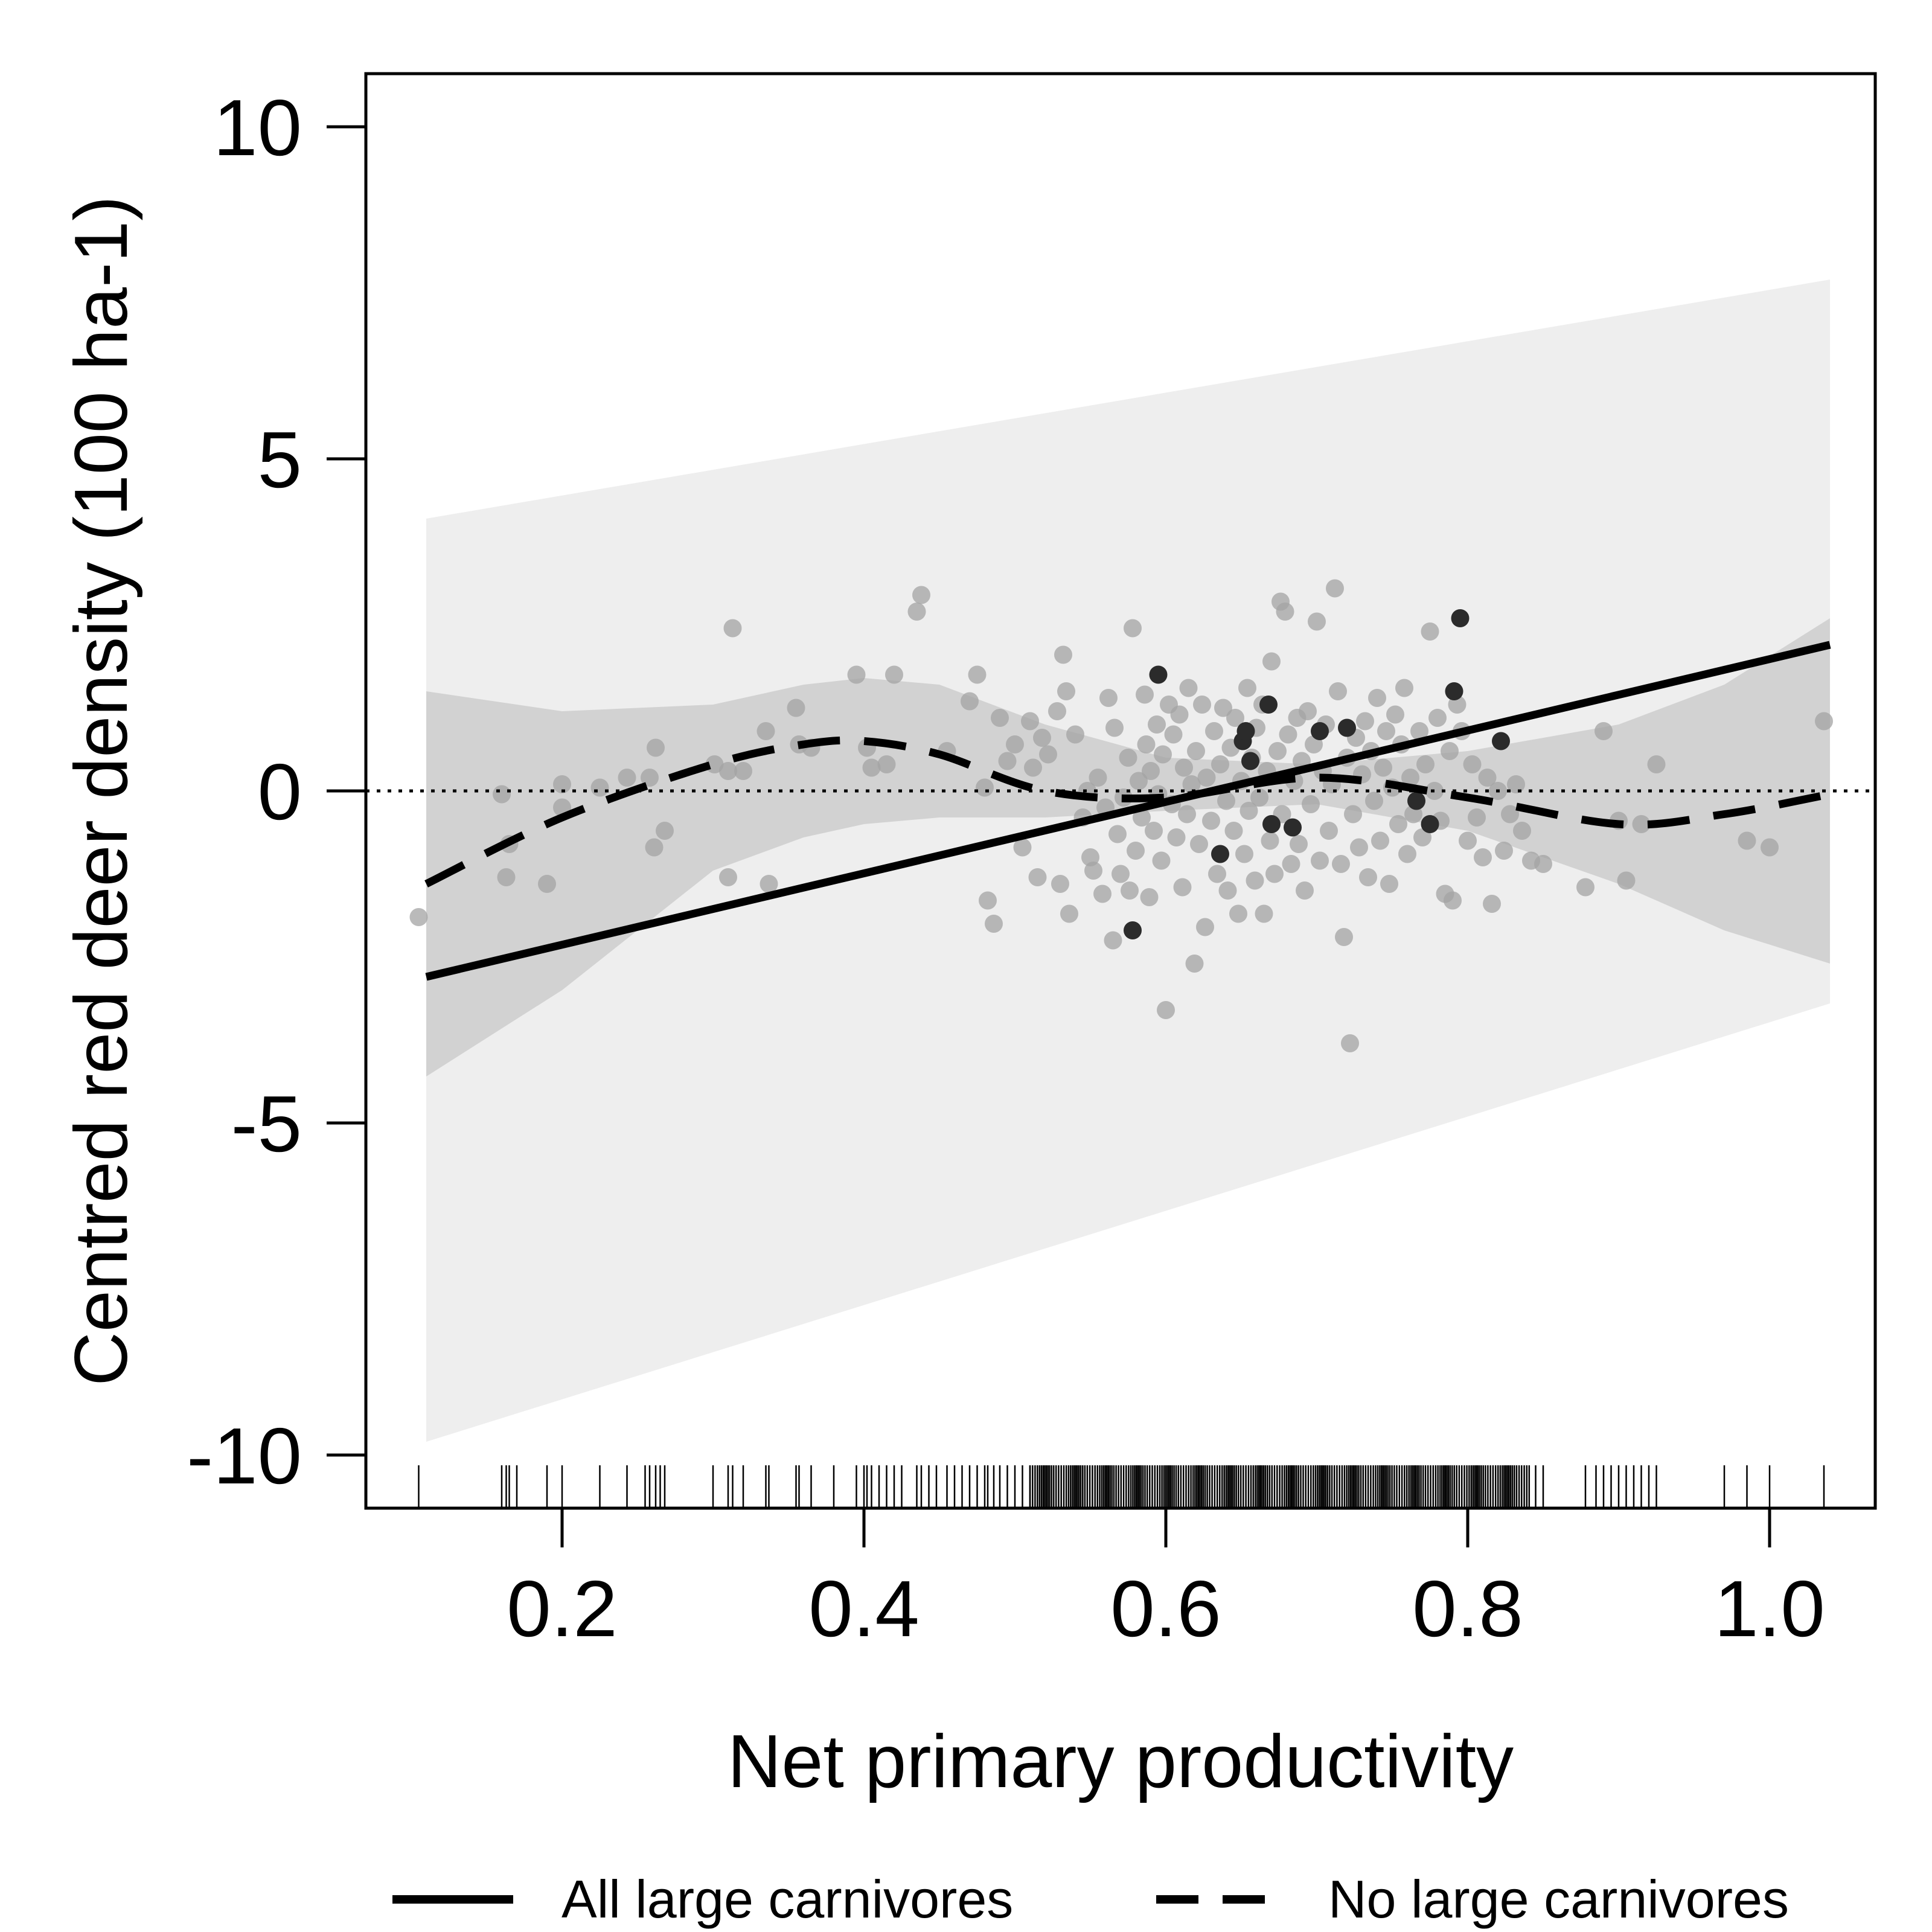  Describe the element at coordinates (1091, 1899) in the screenshot. I see `legend: All large carnivores No large carnivores` at that location.